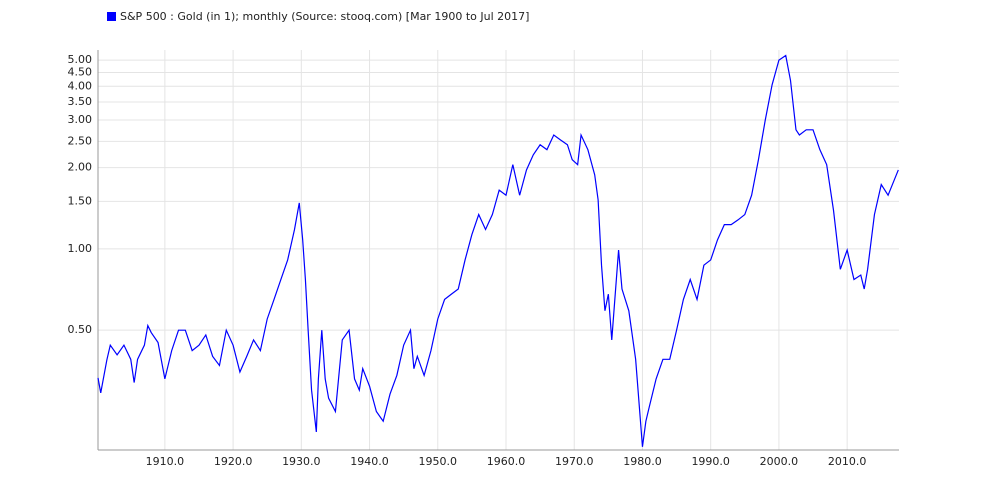 This screenshot has height=504, width=1000. I want to click on x-tick-label: 1950.0, so click(438, 461).